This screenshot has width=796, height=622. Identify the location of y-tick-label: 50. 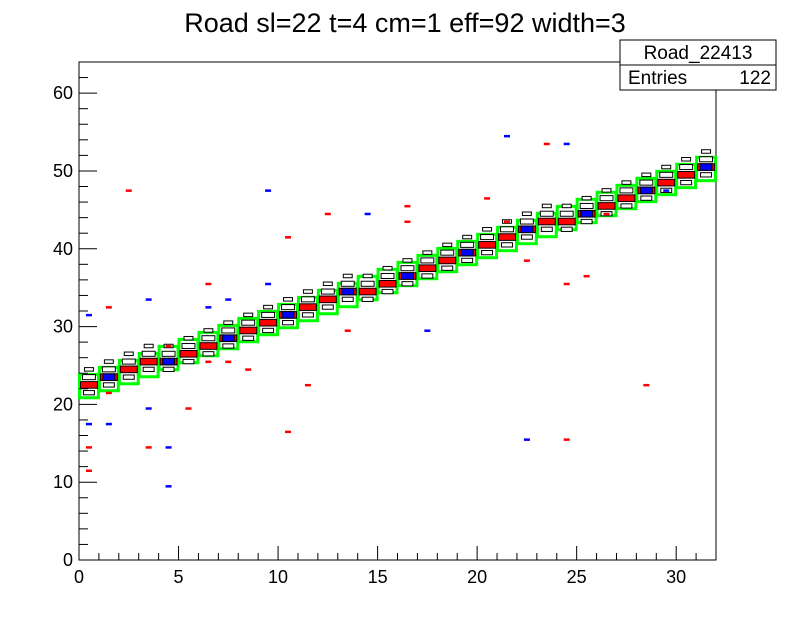
(63, 171).